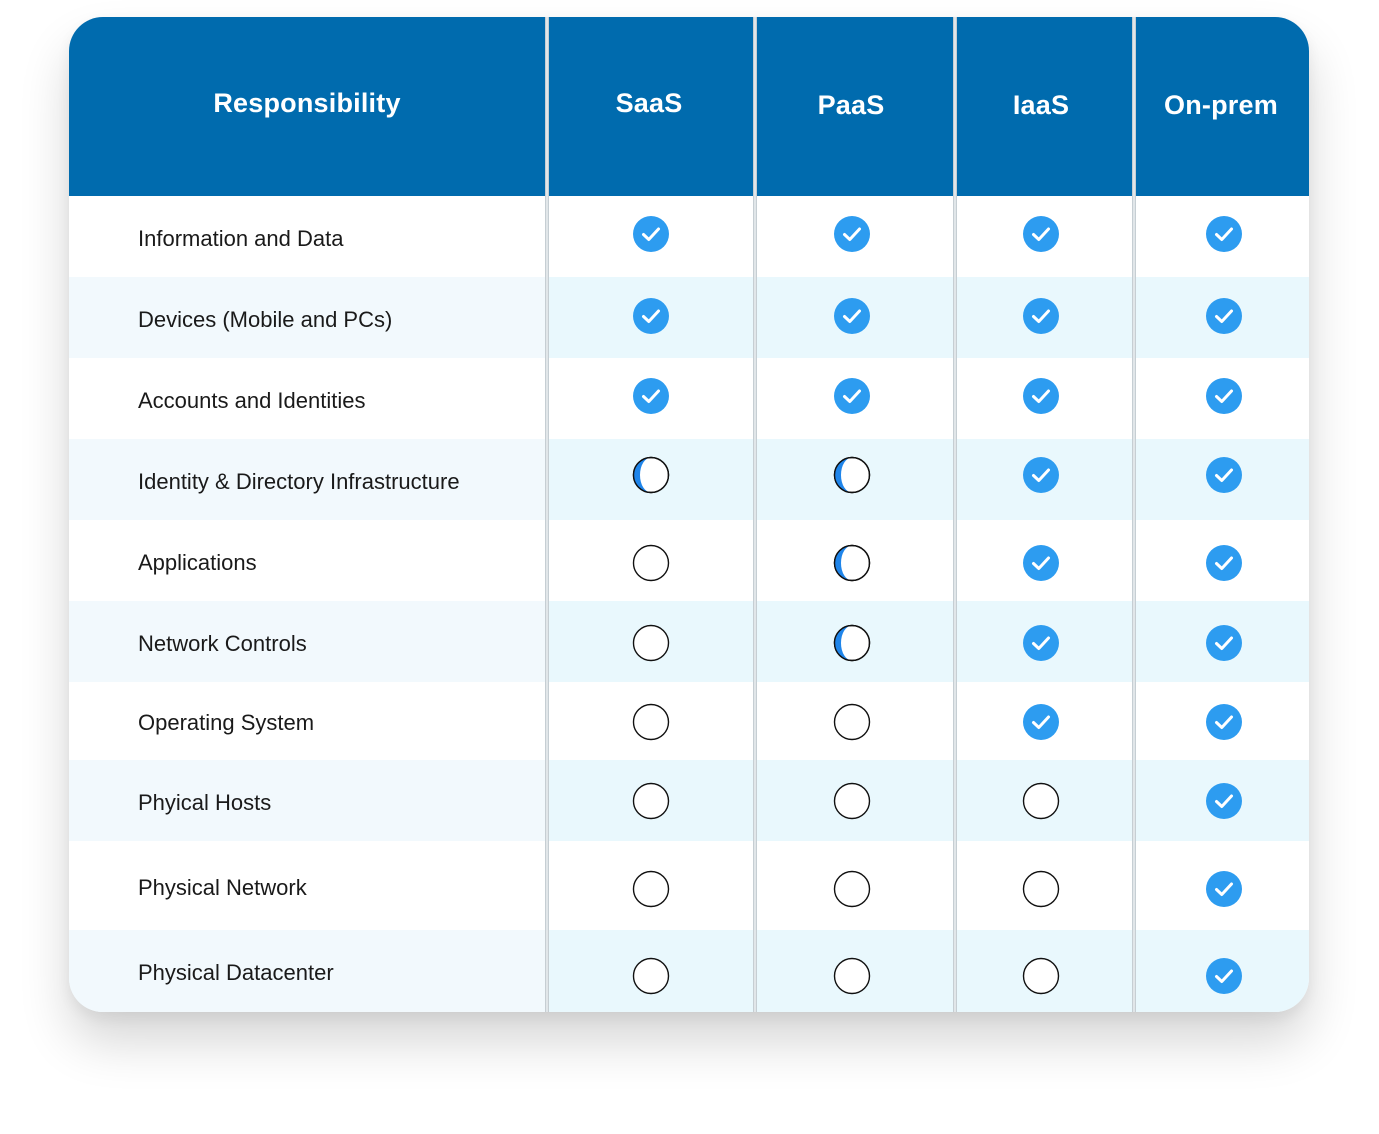 The width and height of the screenshot is (1379, 1134). What do you see at coordinates (265, 319) in the screenshot?
I see `row-label: Devices (Mobile and PCs)` at bounding box center [265, 319].